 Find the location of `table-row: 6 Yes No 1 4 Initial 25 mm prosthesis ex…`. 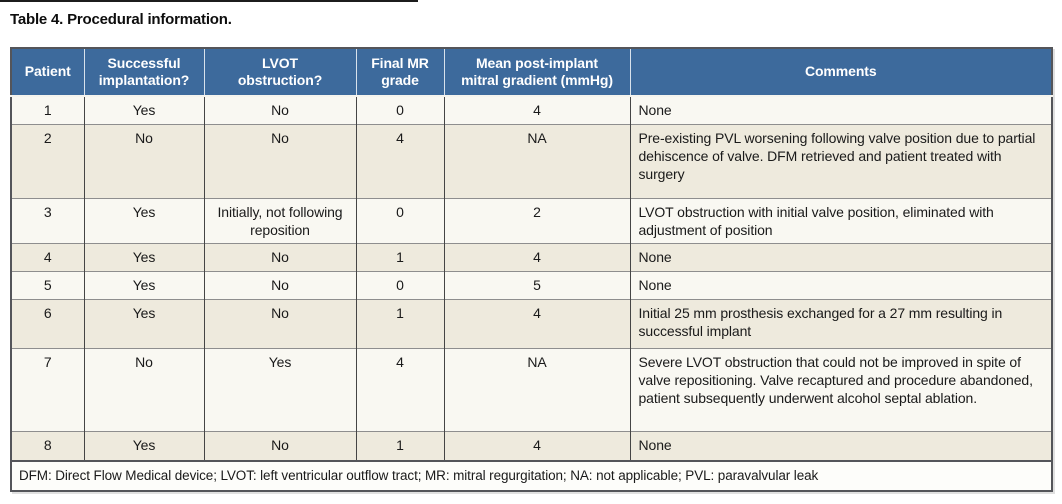

table-row: 6 Yes No 1 4 Initial 25 mm prosthesis ex… is located at coordinates (531, 323).